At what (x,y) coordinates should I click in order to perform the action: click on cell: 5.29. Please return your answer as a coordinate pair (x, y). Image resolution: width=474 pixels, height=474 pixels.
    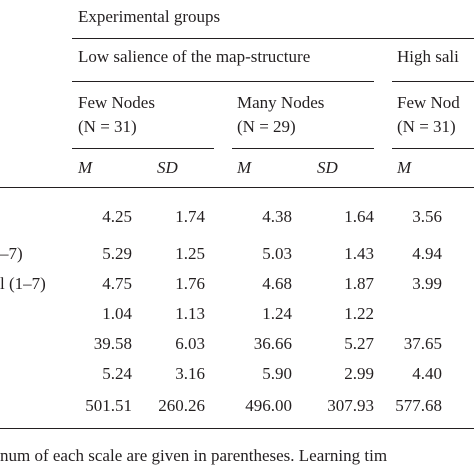
    Looking at the image, I should click on (117, 253).